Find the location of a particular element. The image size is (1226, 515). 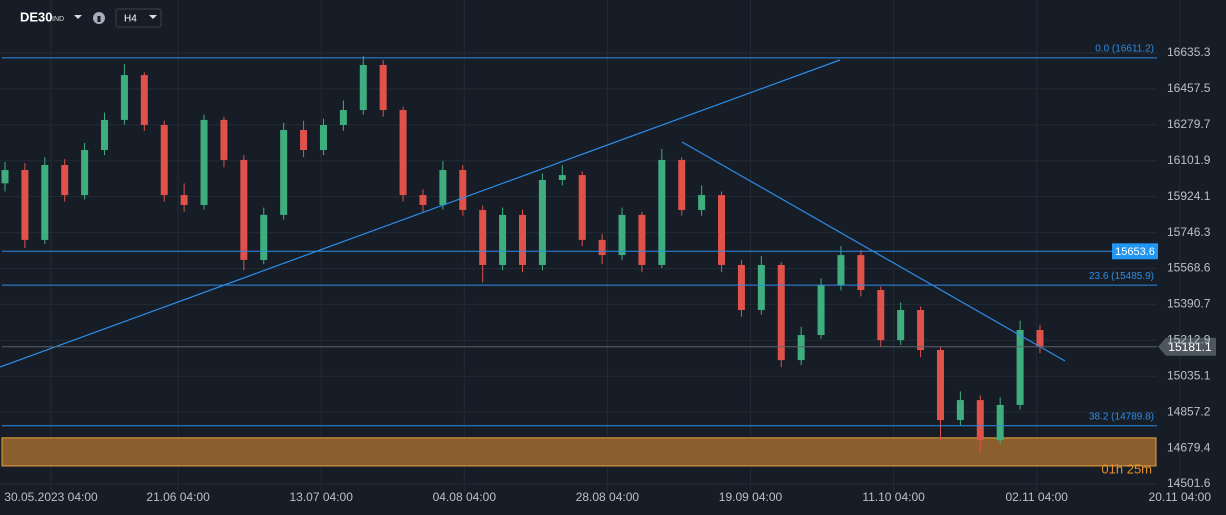

y-tick-label: 15212.9 is located at coordinates (1189, 339).